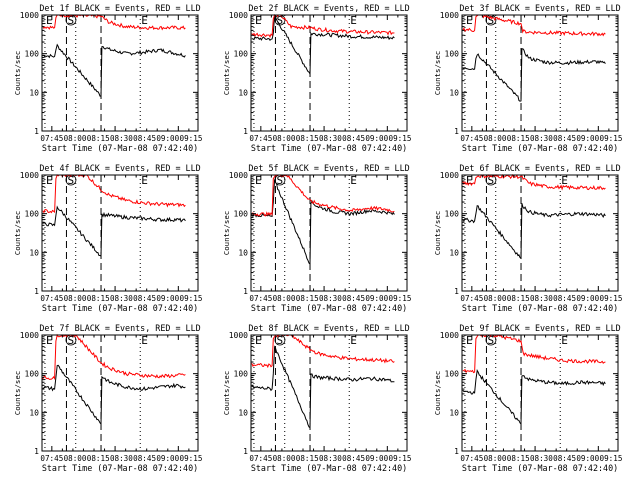 This screenshot has height=480, width=640. Describe the element at coordinates (539, 8) in the screenshot. I see `chart-title: Det 3f BLACK = Events, RED = LLD` at that location.